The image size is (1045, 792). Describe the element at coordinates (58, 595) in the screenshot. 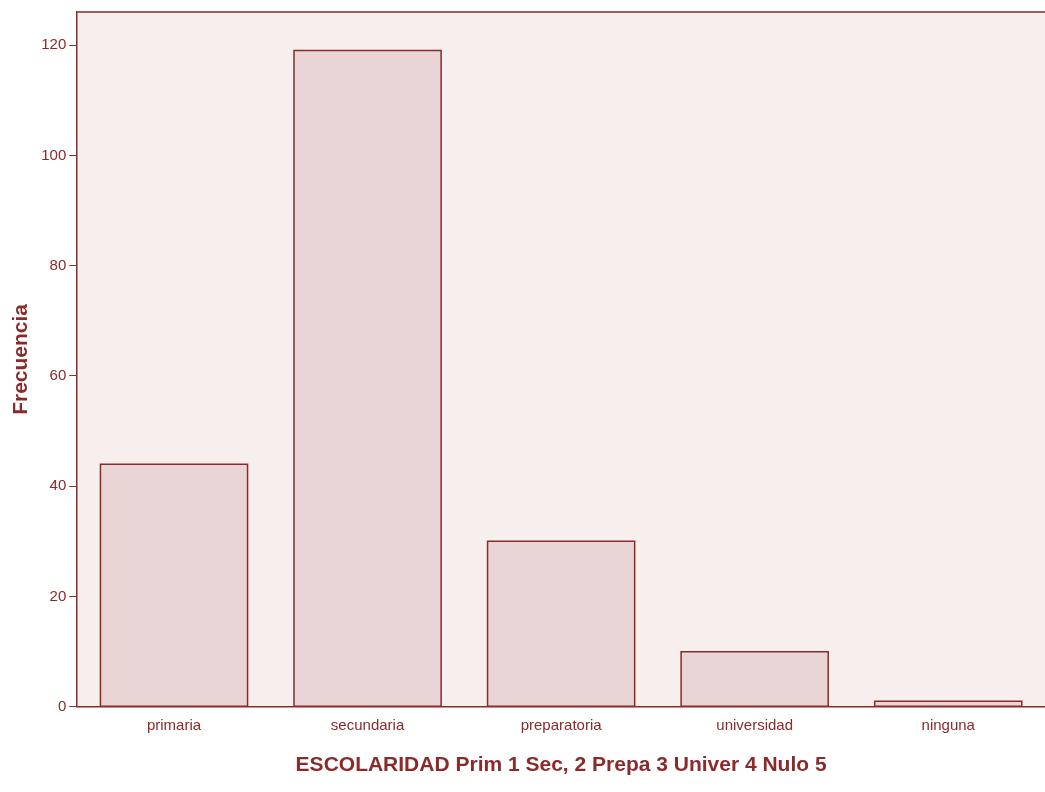

I see `y-tick-label: 20` at that location.